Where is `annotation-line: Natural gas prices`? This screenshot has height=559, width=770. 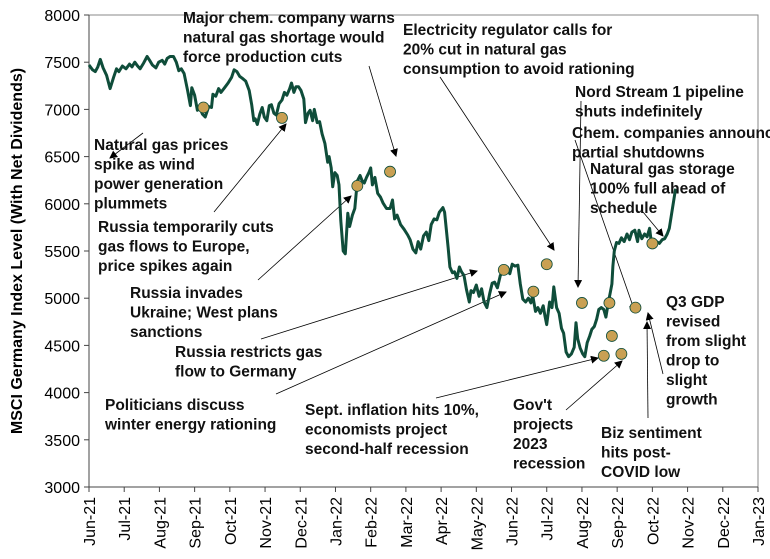
annotation-line: Natural gas prices is located at coordinates (161, 145).